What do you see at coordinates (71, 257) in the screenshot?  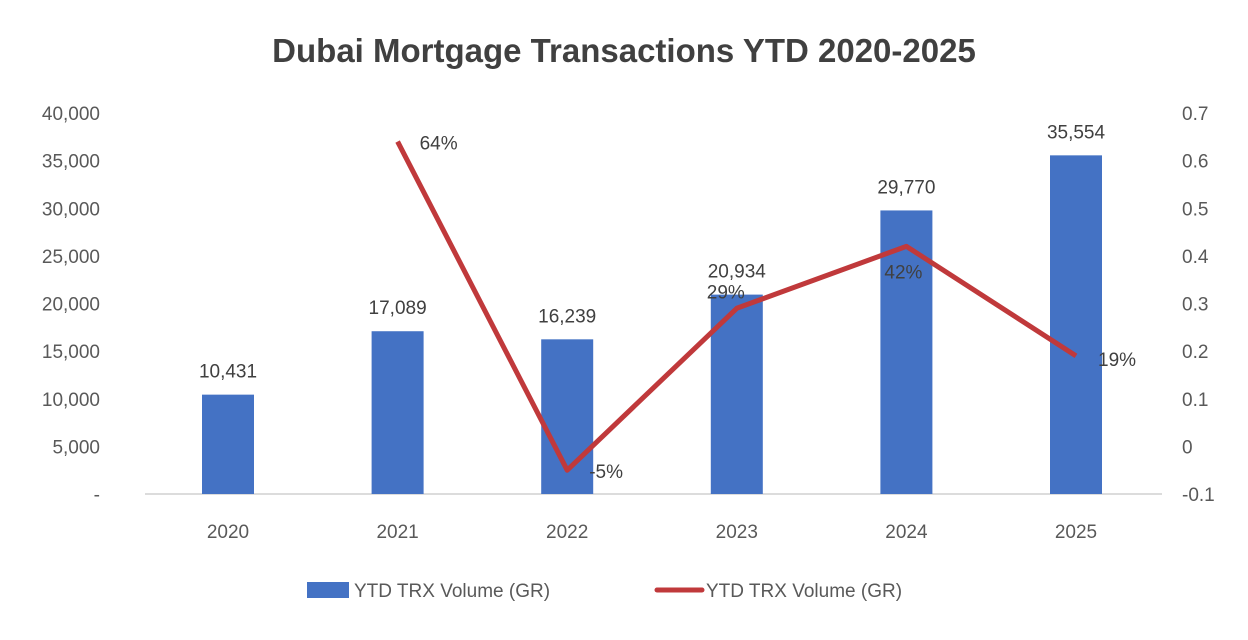 I see `left-tick-label: 25,000` at bounding box center [71, 257].